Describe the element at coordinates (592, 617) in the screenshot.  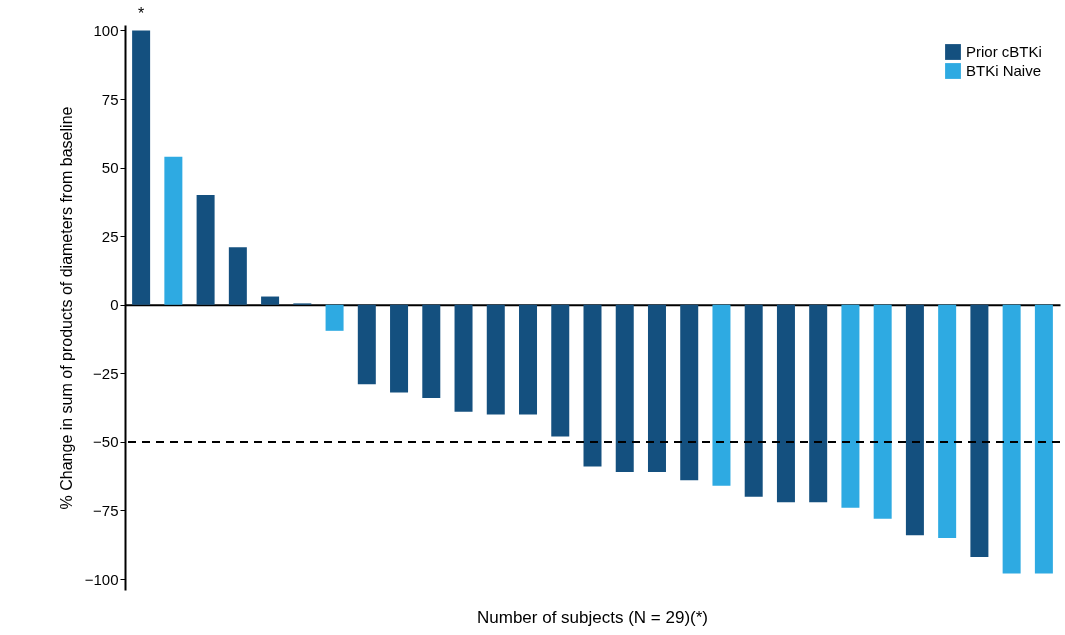
I see `x-axis-title: Number of subjects (N = 29)(*)` at that location.